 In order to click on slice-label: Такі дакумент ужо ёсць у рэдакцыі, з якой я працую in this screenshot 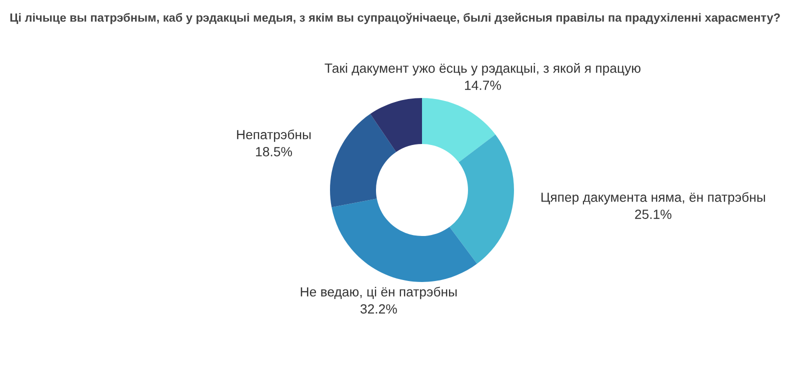, I will do `click(482, 69)`.